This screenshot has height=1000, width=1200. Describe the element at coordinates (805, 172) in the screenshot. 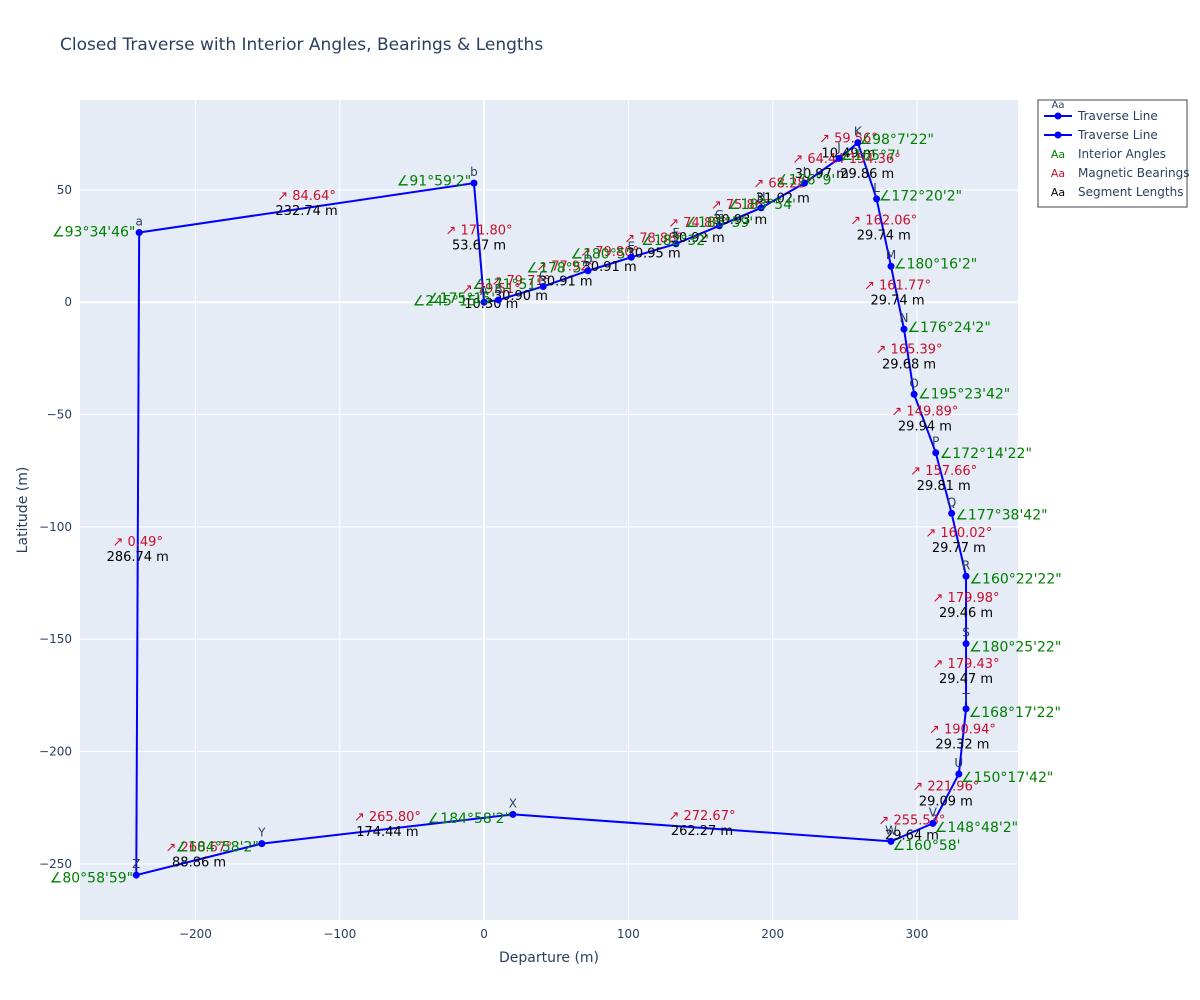

I see `station-name-label: I` at that location.